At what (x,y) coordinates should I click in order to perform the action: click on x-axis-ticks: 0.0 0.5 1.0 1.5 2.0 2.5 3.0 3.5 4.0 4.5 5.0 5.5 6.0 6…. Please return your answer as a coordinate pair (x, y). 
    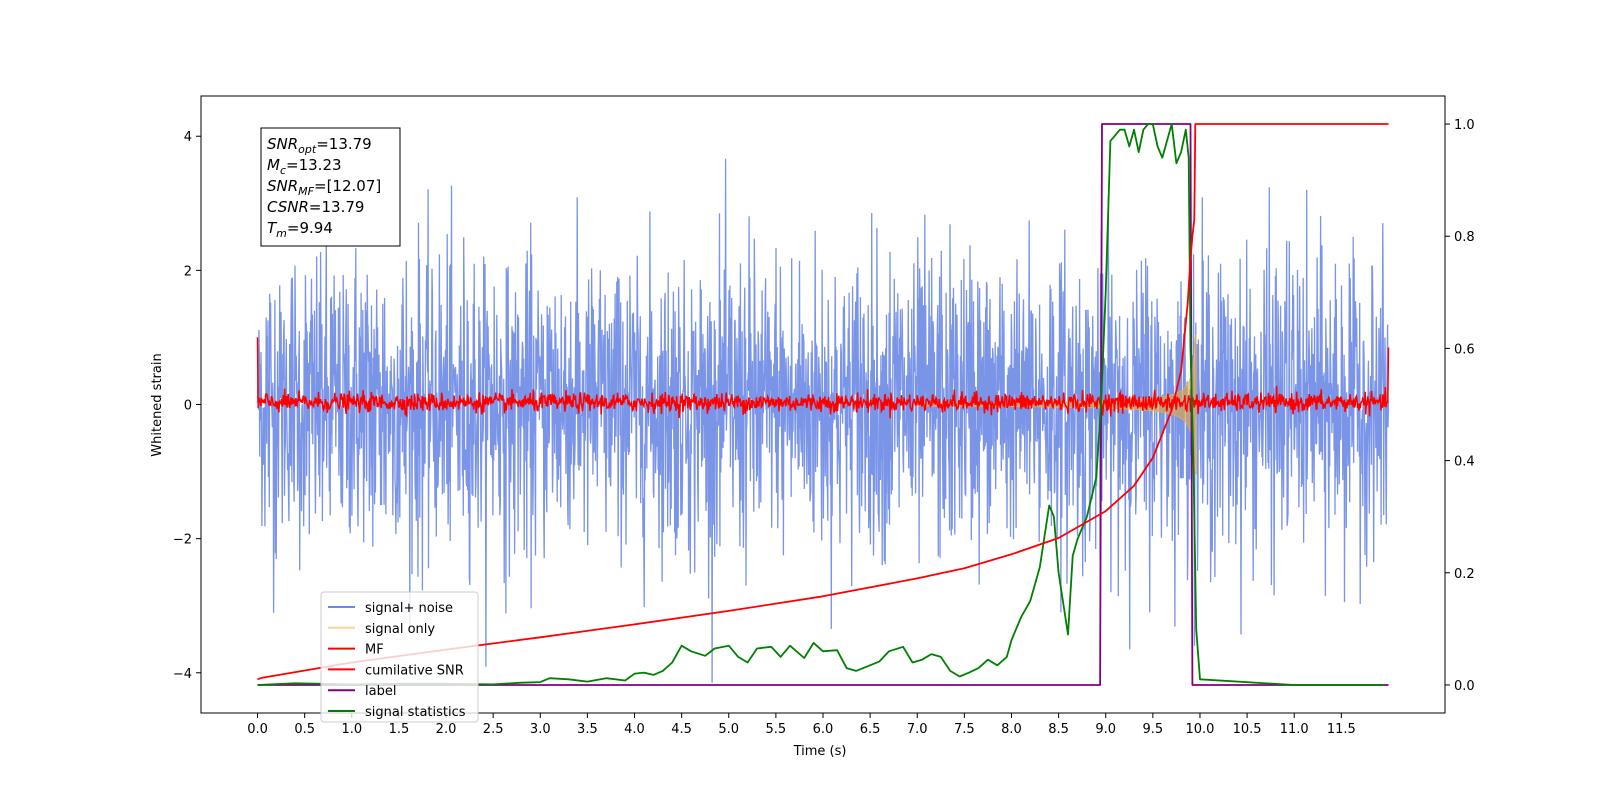
    Looking at the image, I should click on (801, 725).